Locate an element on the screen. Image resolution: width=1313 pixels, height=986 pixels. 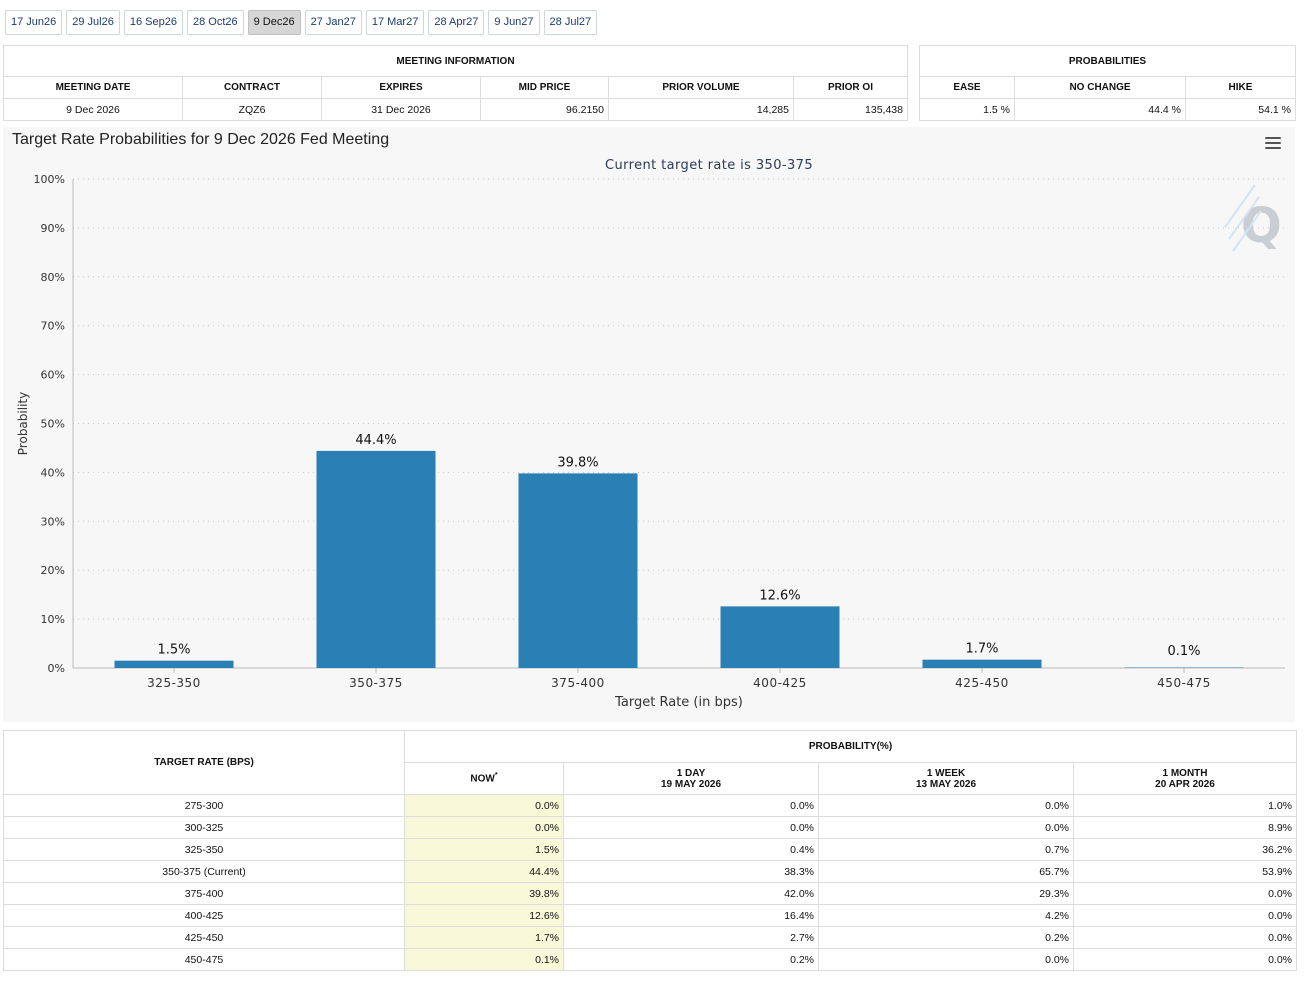
prior-volume-value: 14,285 is located at coordinates (701, 109).